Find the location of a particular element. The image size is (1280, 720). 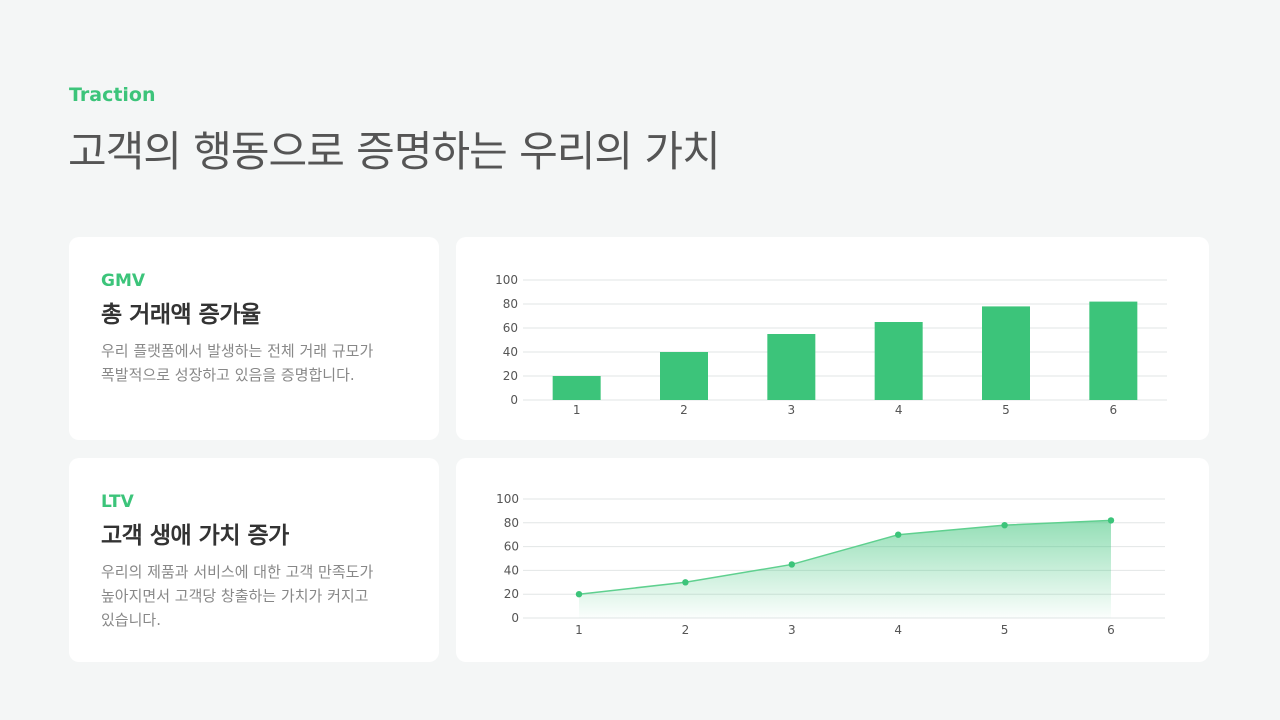

gmv-title: 총 거래액 증가율 is located at coordinates (181, 315).